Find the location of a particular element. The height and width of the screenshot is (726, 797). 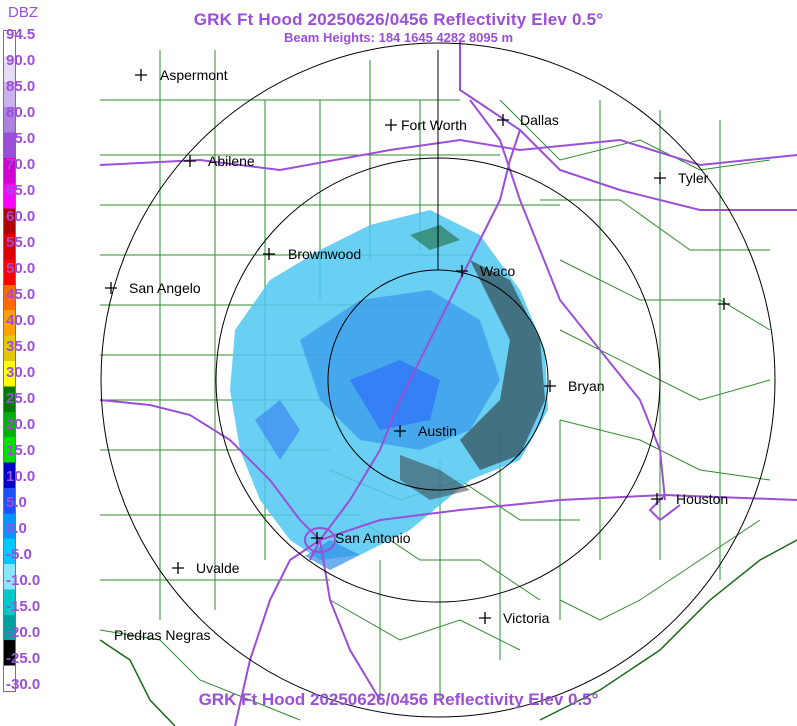

city-label: Victoria is located at coordinates (526, 618).